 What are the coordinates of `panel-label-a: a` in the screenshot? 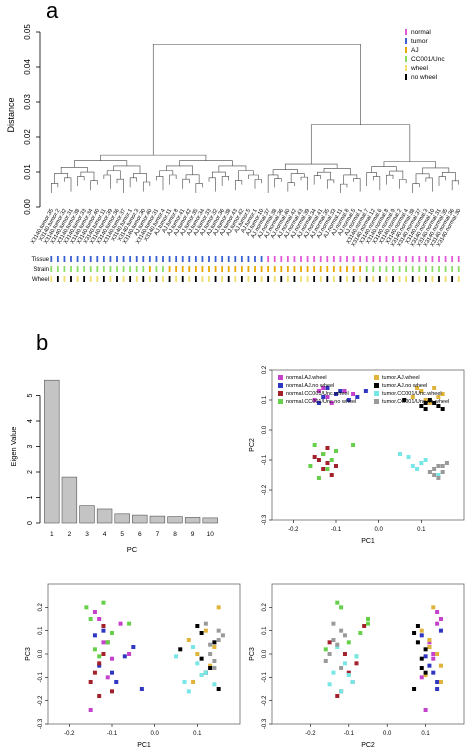 It's located at (52, 11).